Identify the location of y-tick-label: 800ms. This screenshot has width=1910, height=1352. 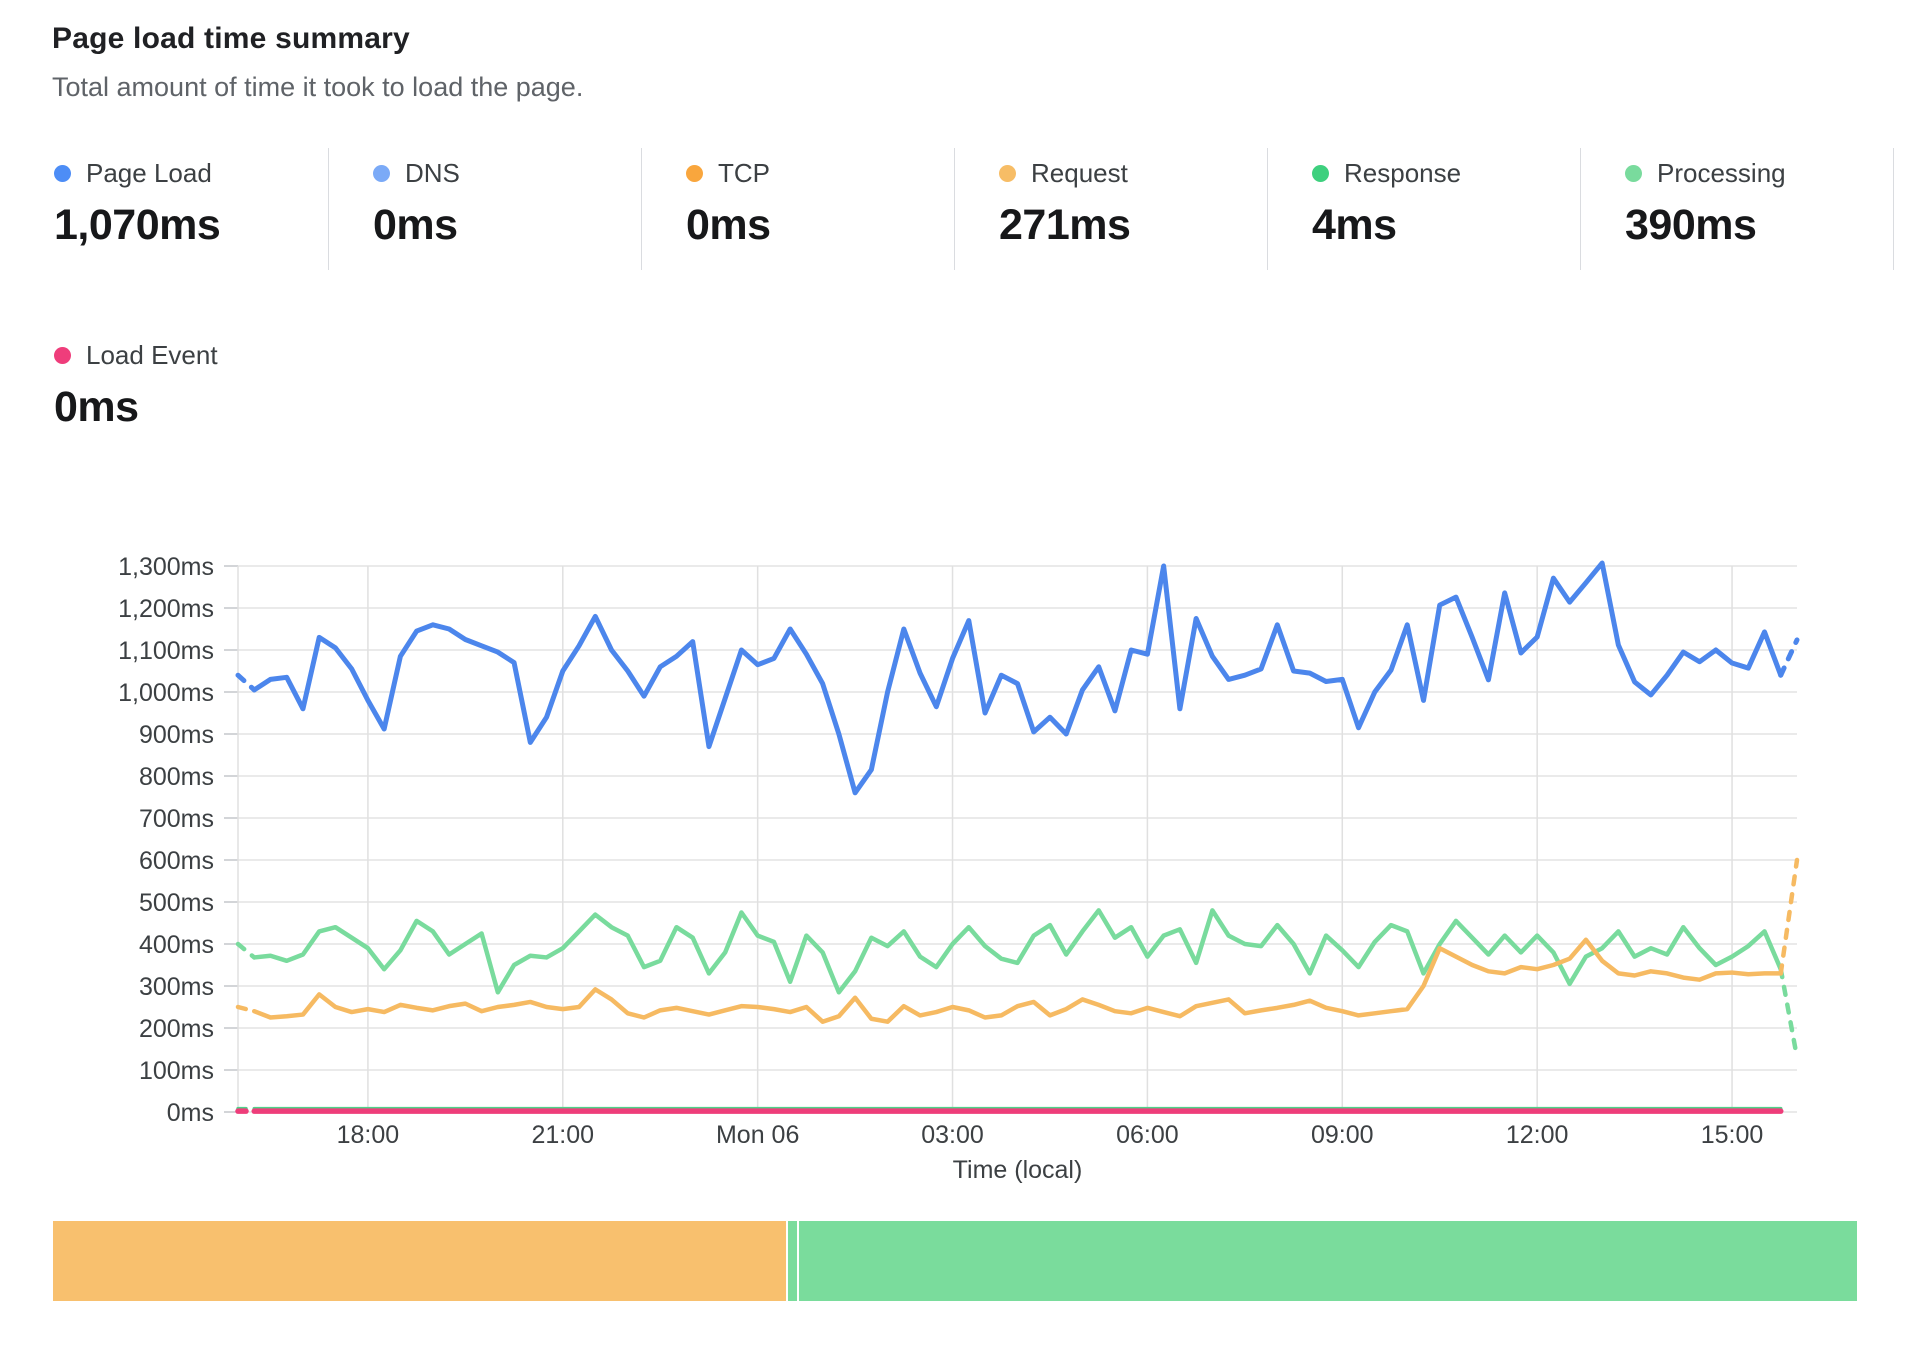
(176, 777).